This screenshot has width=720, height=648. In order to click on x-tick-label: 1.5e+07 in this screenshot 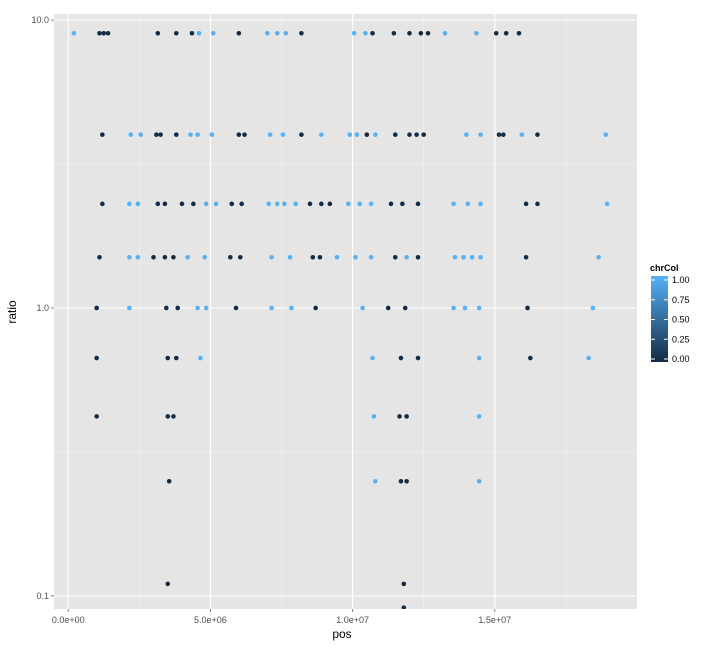, I will do `click(494, 620)`.